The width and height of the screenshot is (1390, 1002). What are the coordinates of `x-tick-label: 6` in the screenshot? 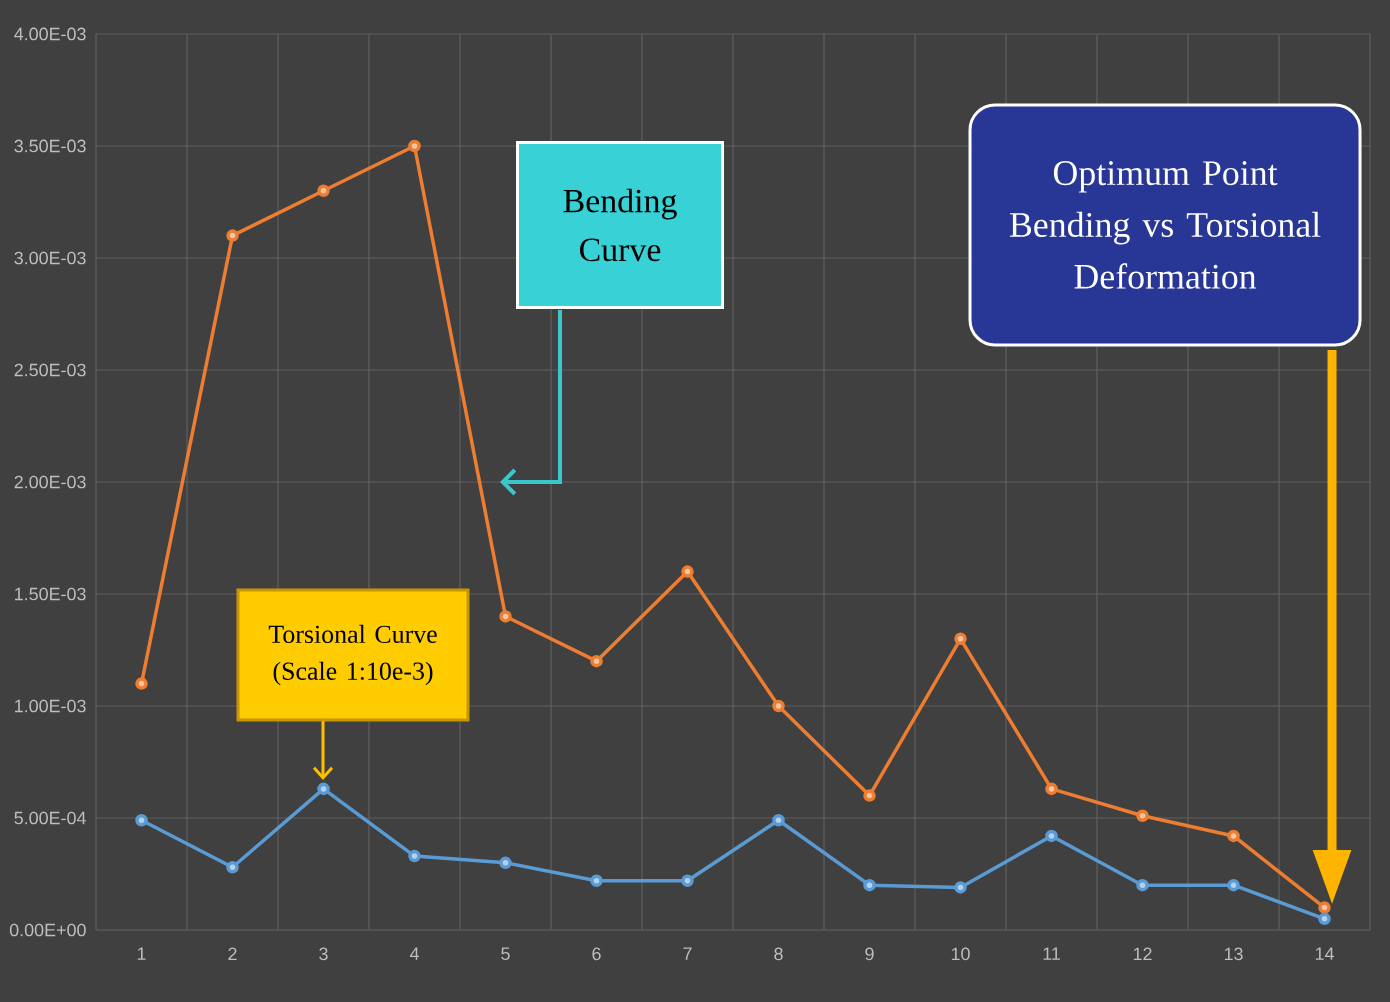 It's located at (596, 954).